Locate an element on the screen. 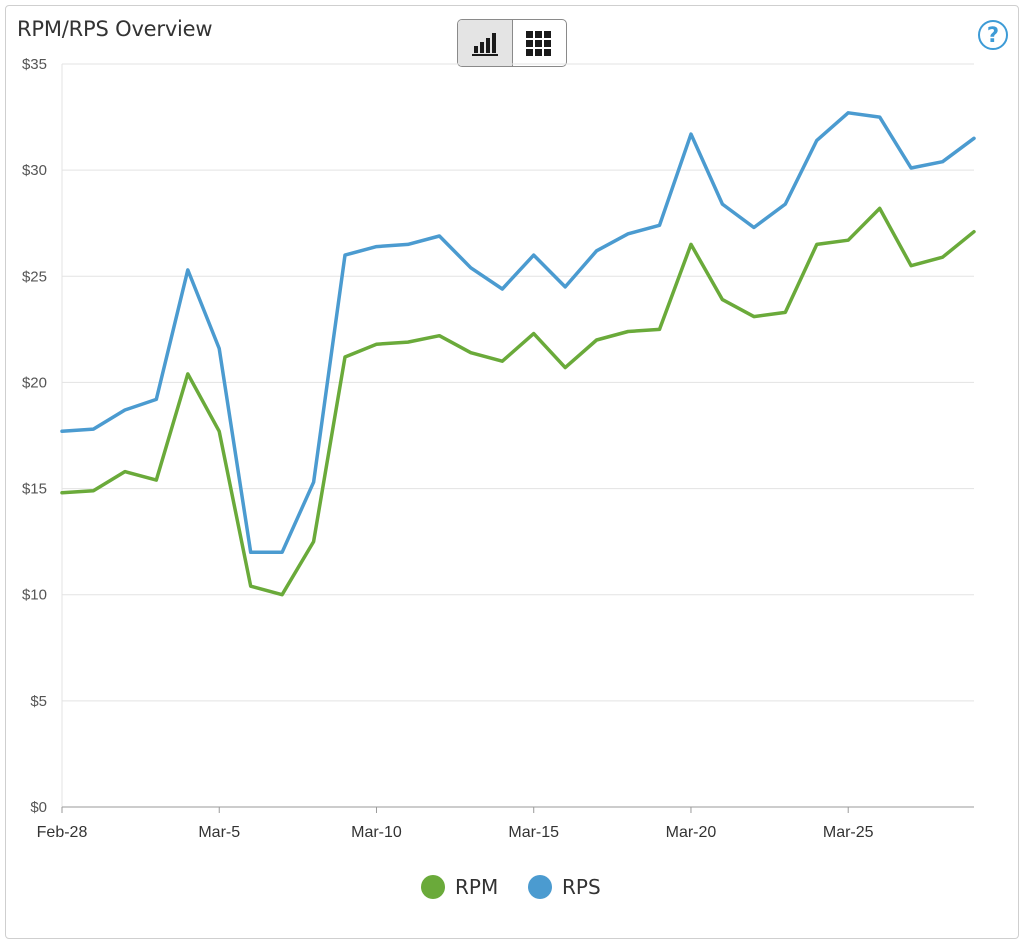 Image resolution: width=1024 pixels, height=944 pixels. legend-item-rpm: RPM is located at coordinates (459, 887).